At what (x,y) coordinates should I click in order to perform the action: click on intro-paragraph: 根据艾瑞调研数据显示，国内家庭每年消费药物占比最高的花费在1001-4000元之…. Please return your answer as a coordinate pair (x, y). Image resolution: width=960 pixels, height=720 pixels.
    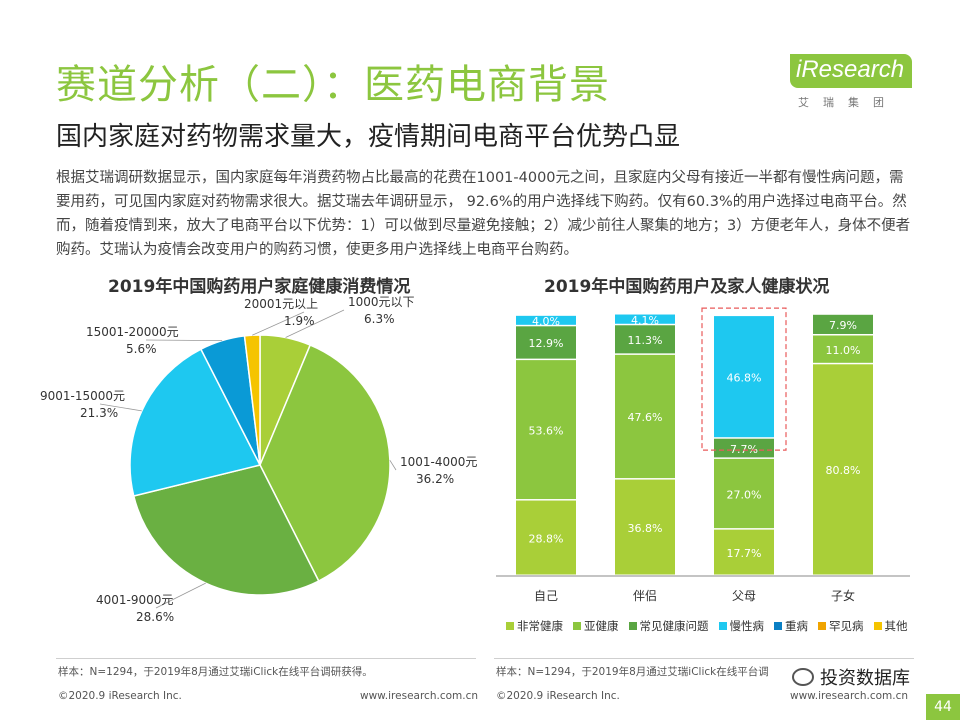
    Looking at the image, I should click on (483, 214).